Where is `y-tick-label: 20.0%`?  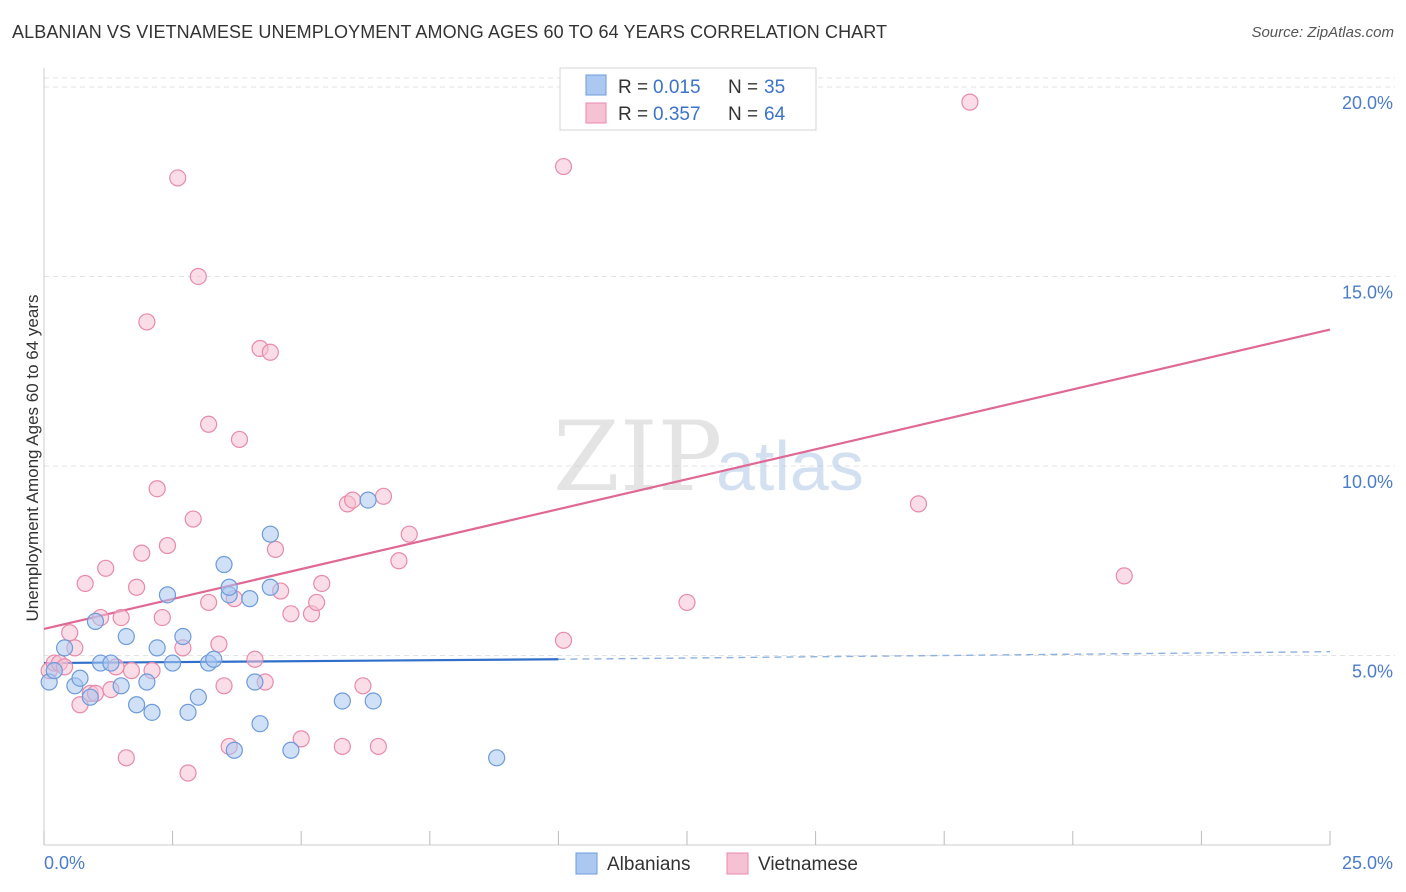 y-tick-label: 20.0% is located at coordinates (1367, 103).